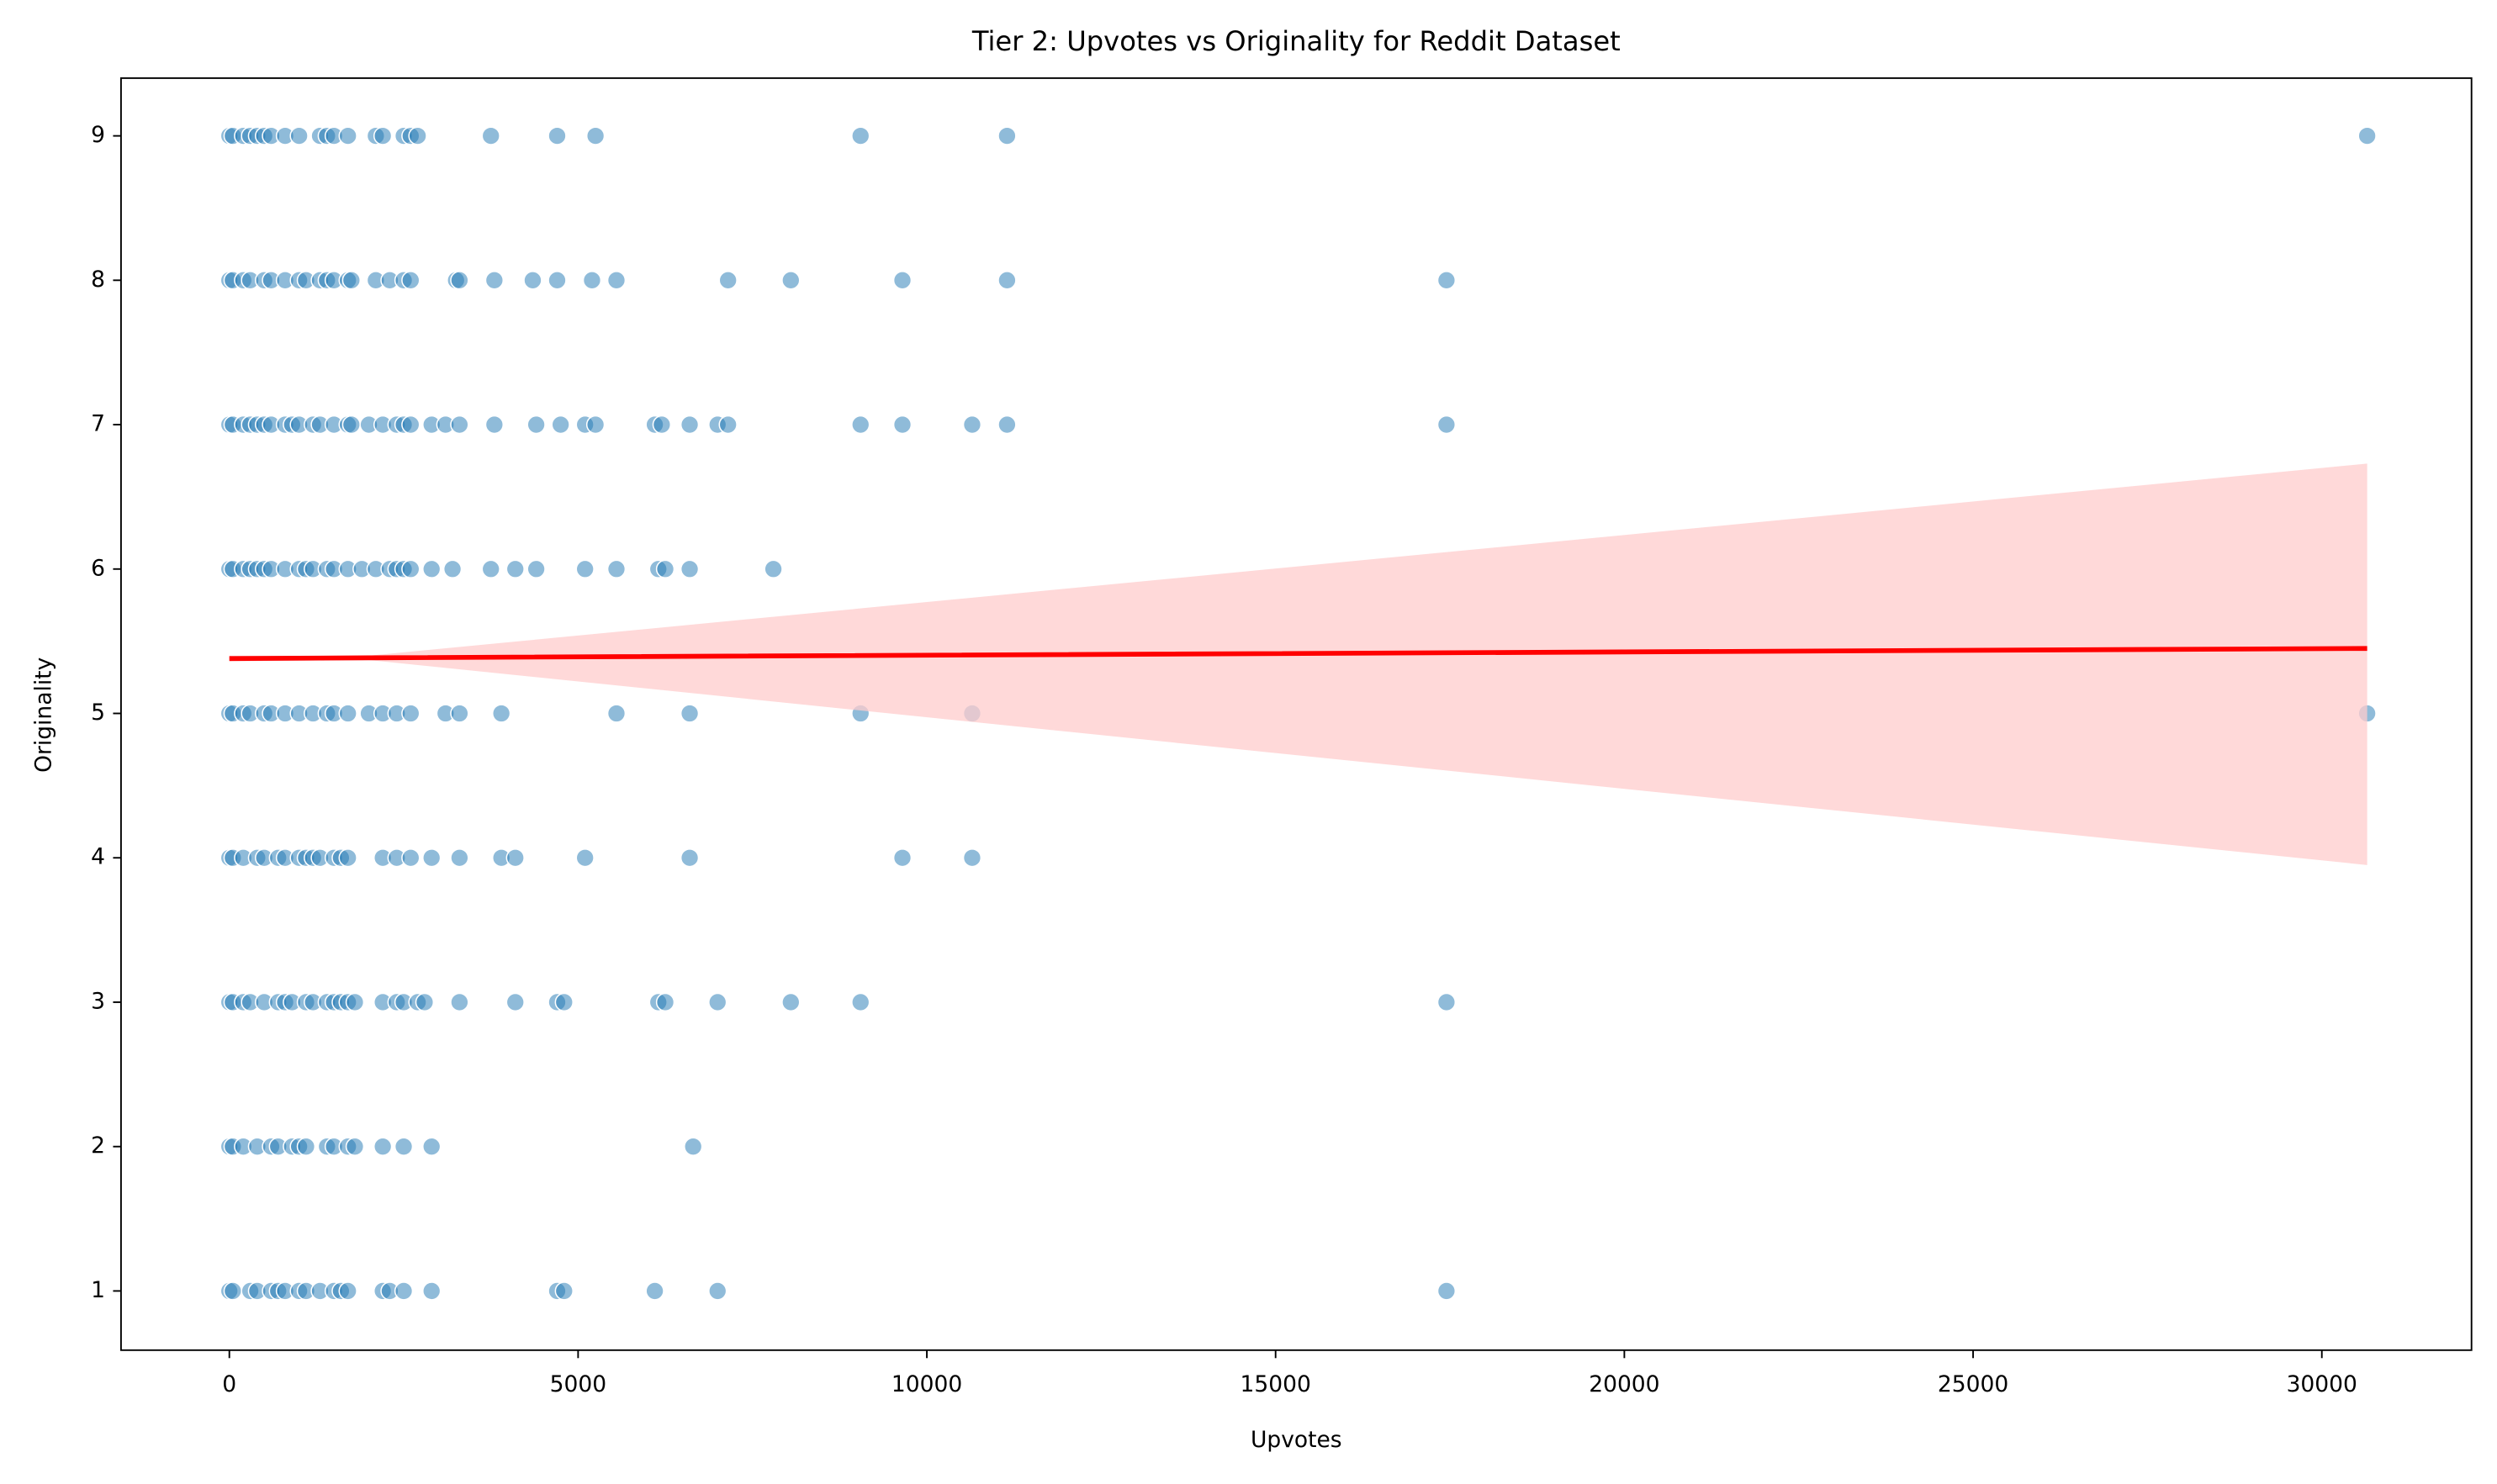 This screenshot has width=2497, height=1484. What do you see at coordinates (1624, 1384) in the screenshot?
I see `x-tick-label: 20000` at bounding box center [1624, 1384].